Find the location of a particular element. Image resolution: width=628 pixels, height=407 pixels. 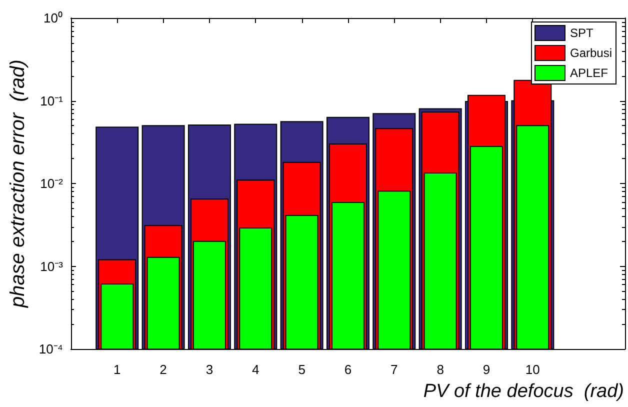

y-tick-label: 10⁻³ is located at coordinates (52, 266).